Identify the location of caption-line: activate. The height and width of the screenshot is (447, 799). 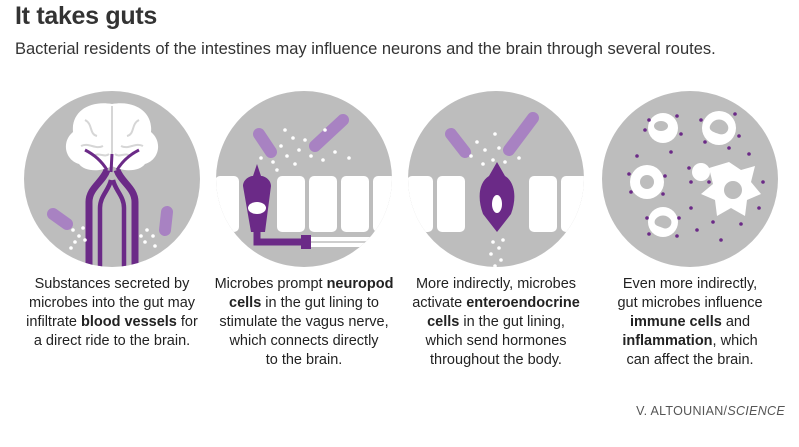
(439, 303).